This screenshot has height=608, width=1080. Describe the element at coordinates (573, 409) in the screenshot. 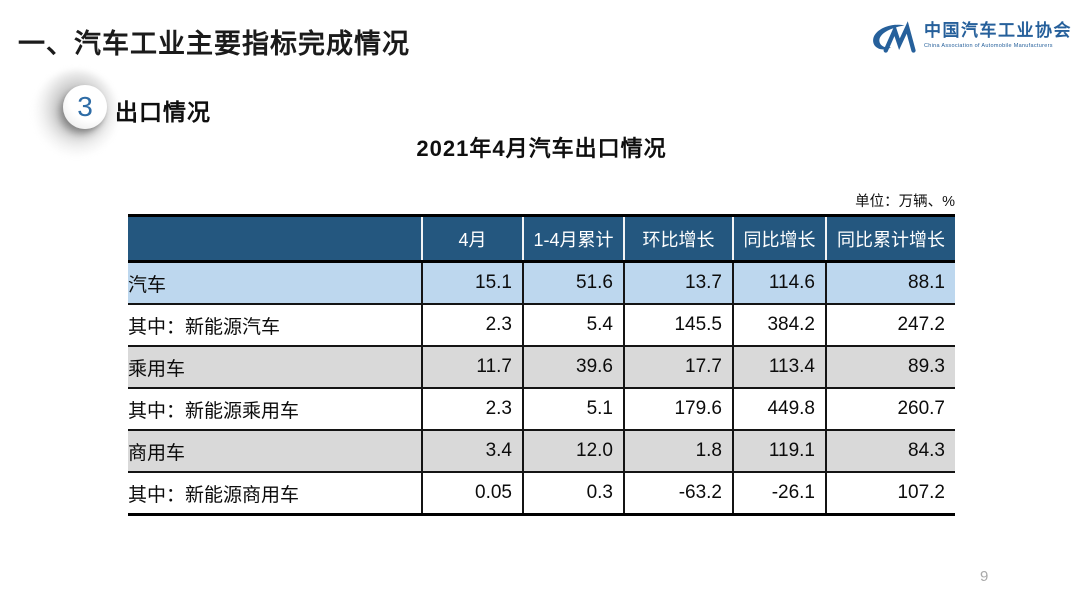

I see `value-cell: 5.1` at that location.